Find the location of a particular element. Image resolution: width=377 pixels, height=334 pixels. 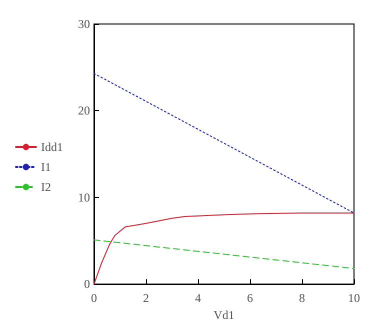

y-tick-label: 0 is located at coordinates (87, 284).